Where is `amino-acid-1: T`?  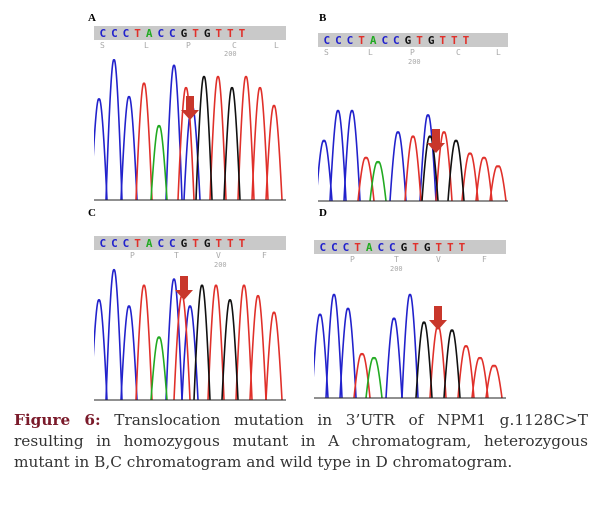 amino-acid-1: T is located at coordinates (176, 255).